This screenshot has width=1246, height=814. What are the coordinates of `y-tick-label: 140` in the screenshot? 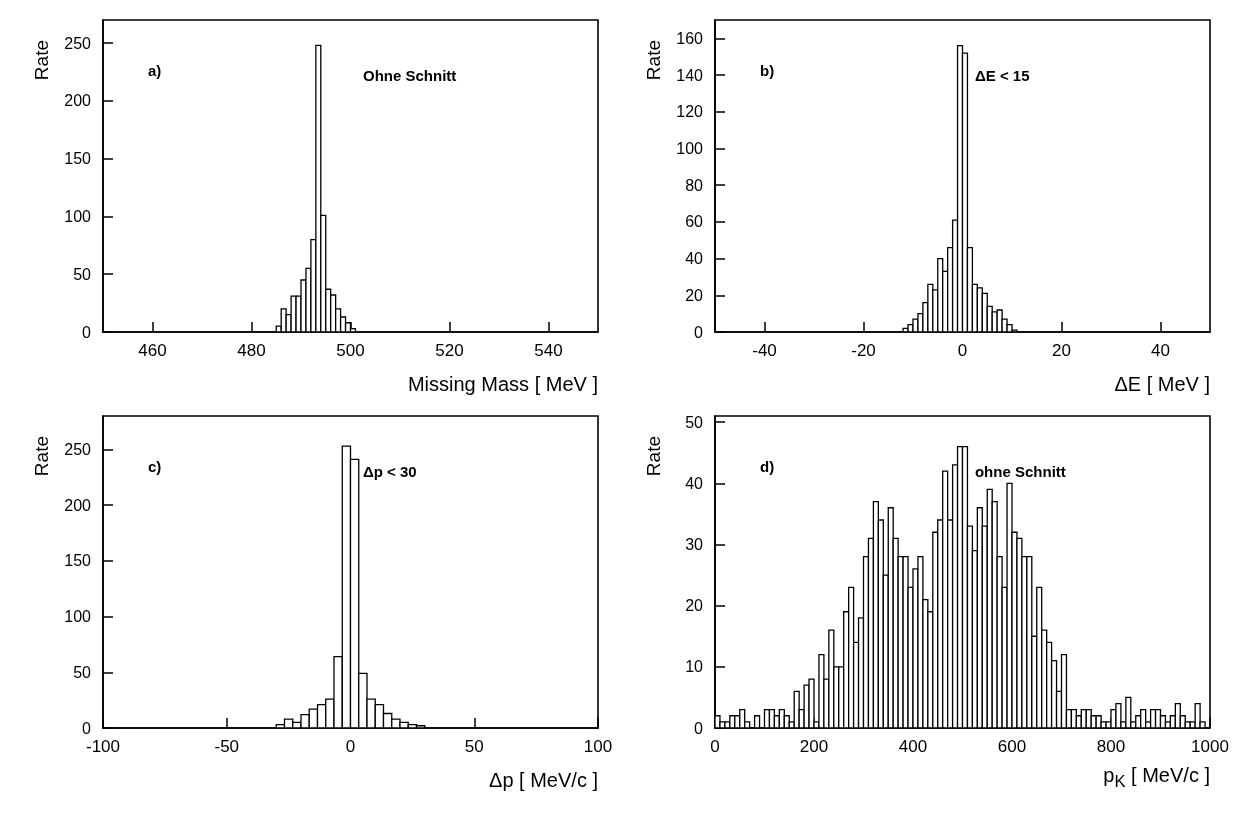 It's located at (690, 75).